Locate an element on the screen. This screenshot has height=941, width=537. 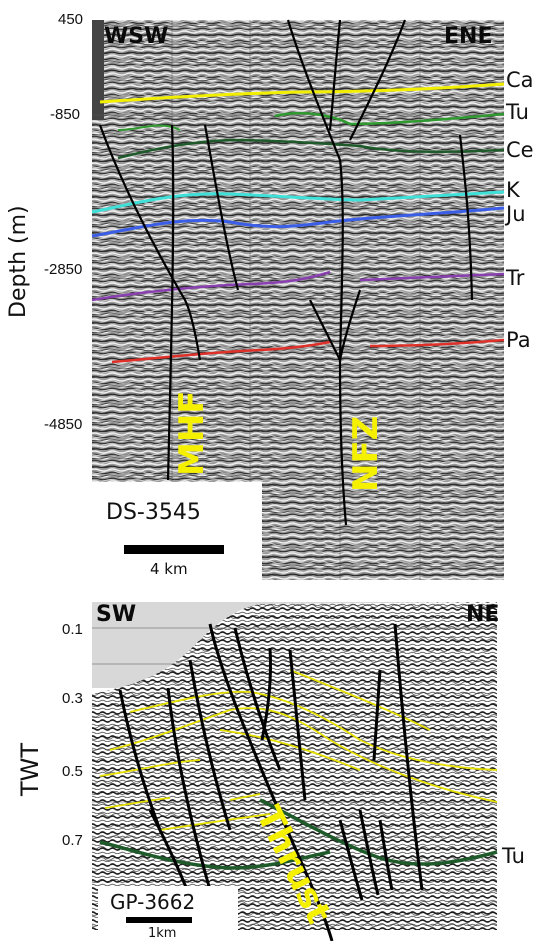
top-tick-3: -4850 is located at coordinates (63, 424).